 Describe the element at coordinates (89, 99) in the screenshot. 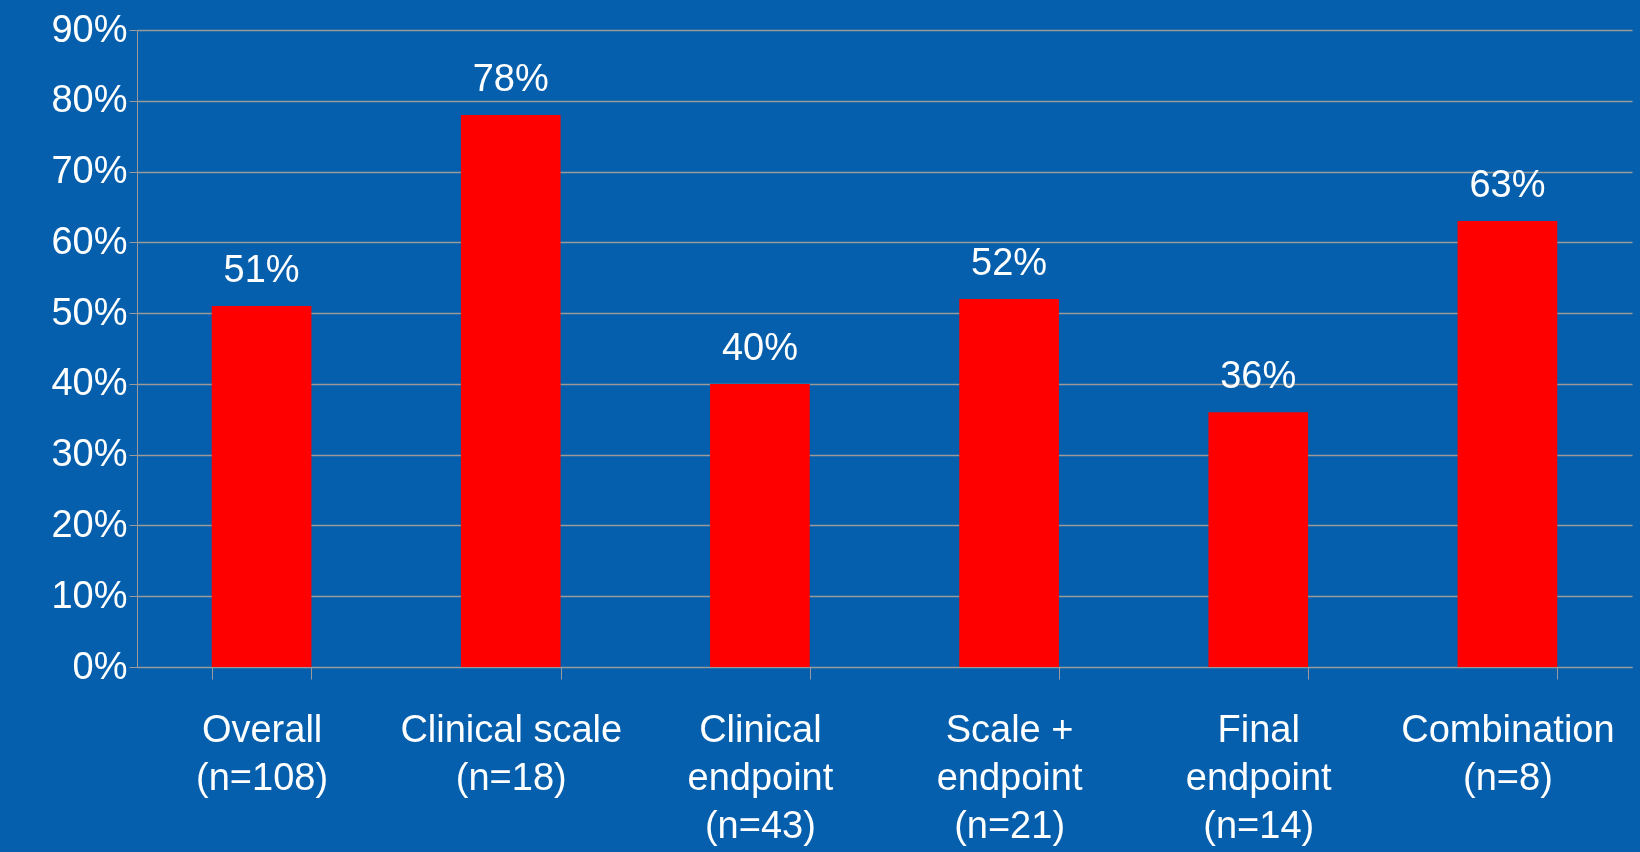

I see `y-tick-label: 80%` at that location.